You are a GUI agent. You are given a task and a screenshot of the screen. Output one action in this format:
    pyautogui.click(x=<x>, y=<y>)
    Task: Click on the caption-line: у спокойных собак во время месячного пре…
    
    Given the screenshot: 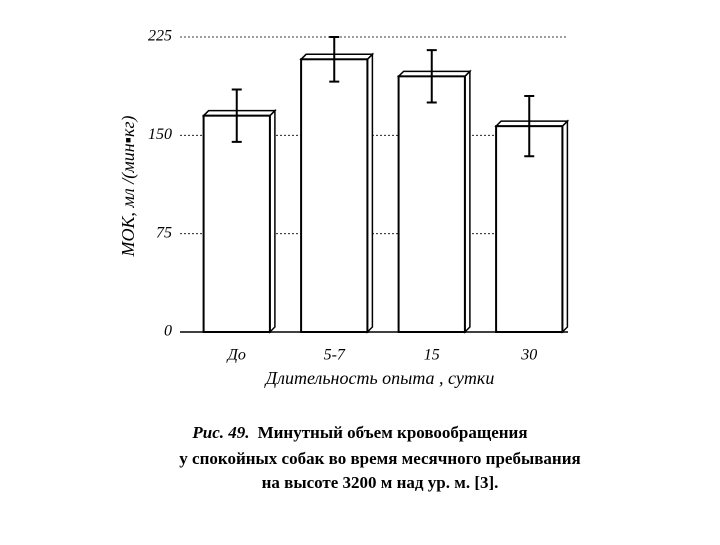 What is the action you would take?
    pyautogui.click(x=379, y=458)
    